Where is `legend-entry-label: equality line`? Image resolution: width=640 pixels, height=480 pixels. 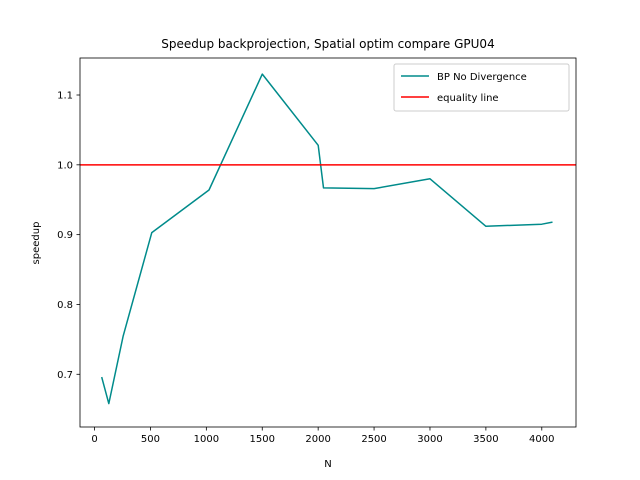
legend-entry-label: equality line is located at coordinates (468, 98).